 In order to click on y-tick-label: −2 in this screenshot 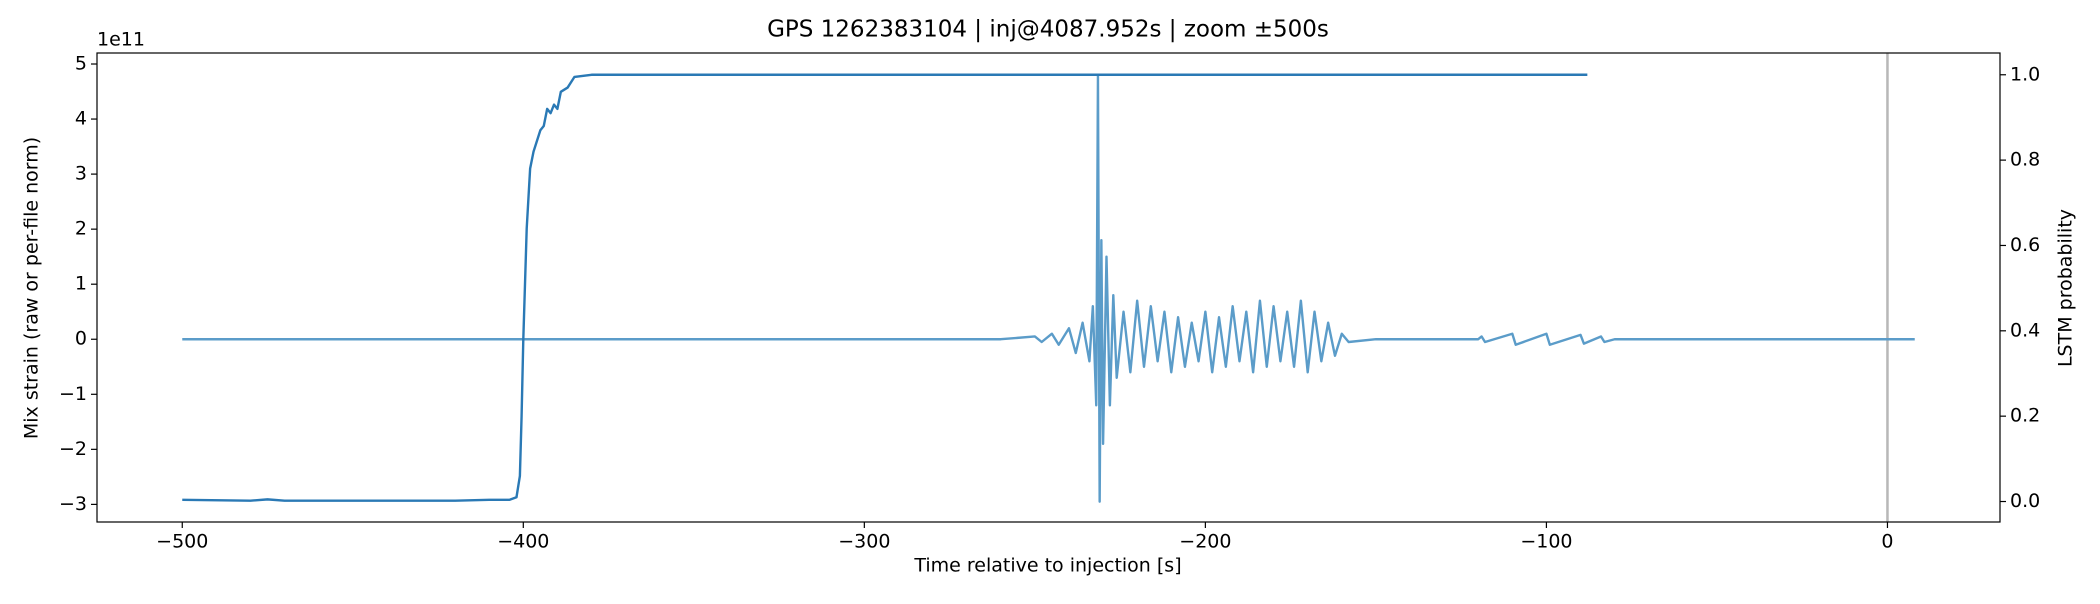, I will do `click(73, 449)`.